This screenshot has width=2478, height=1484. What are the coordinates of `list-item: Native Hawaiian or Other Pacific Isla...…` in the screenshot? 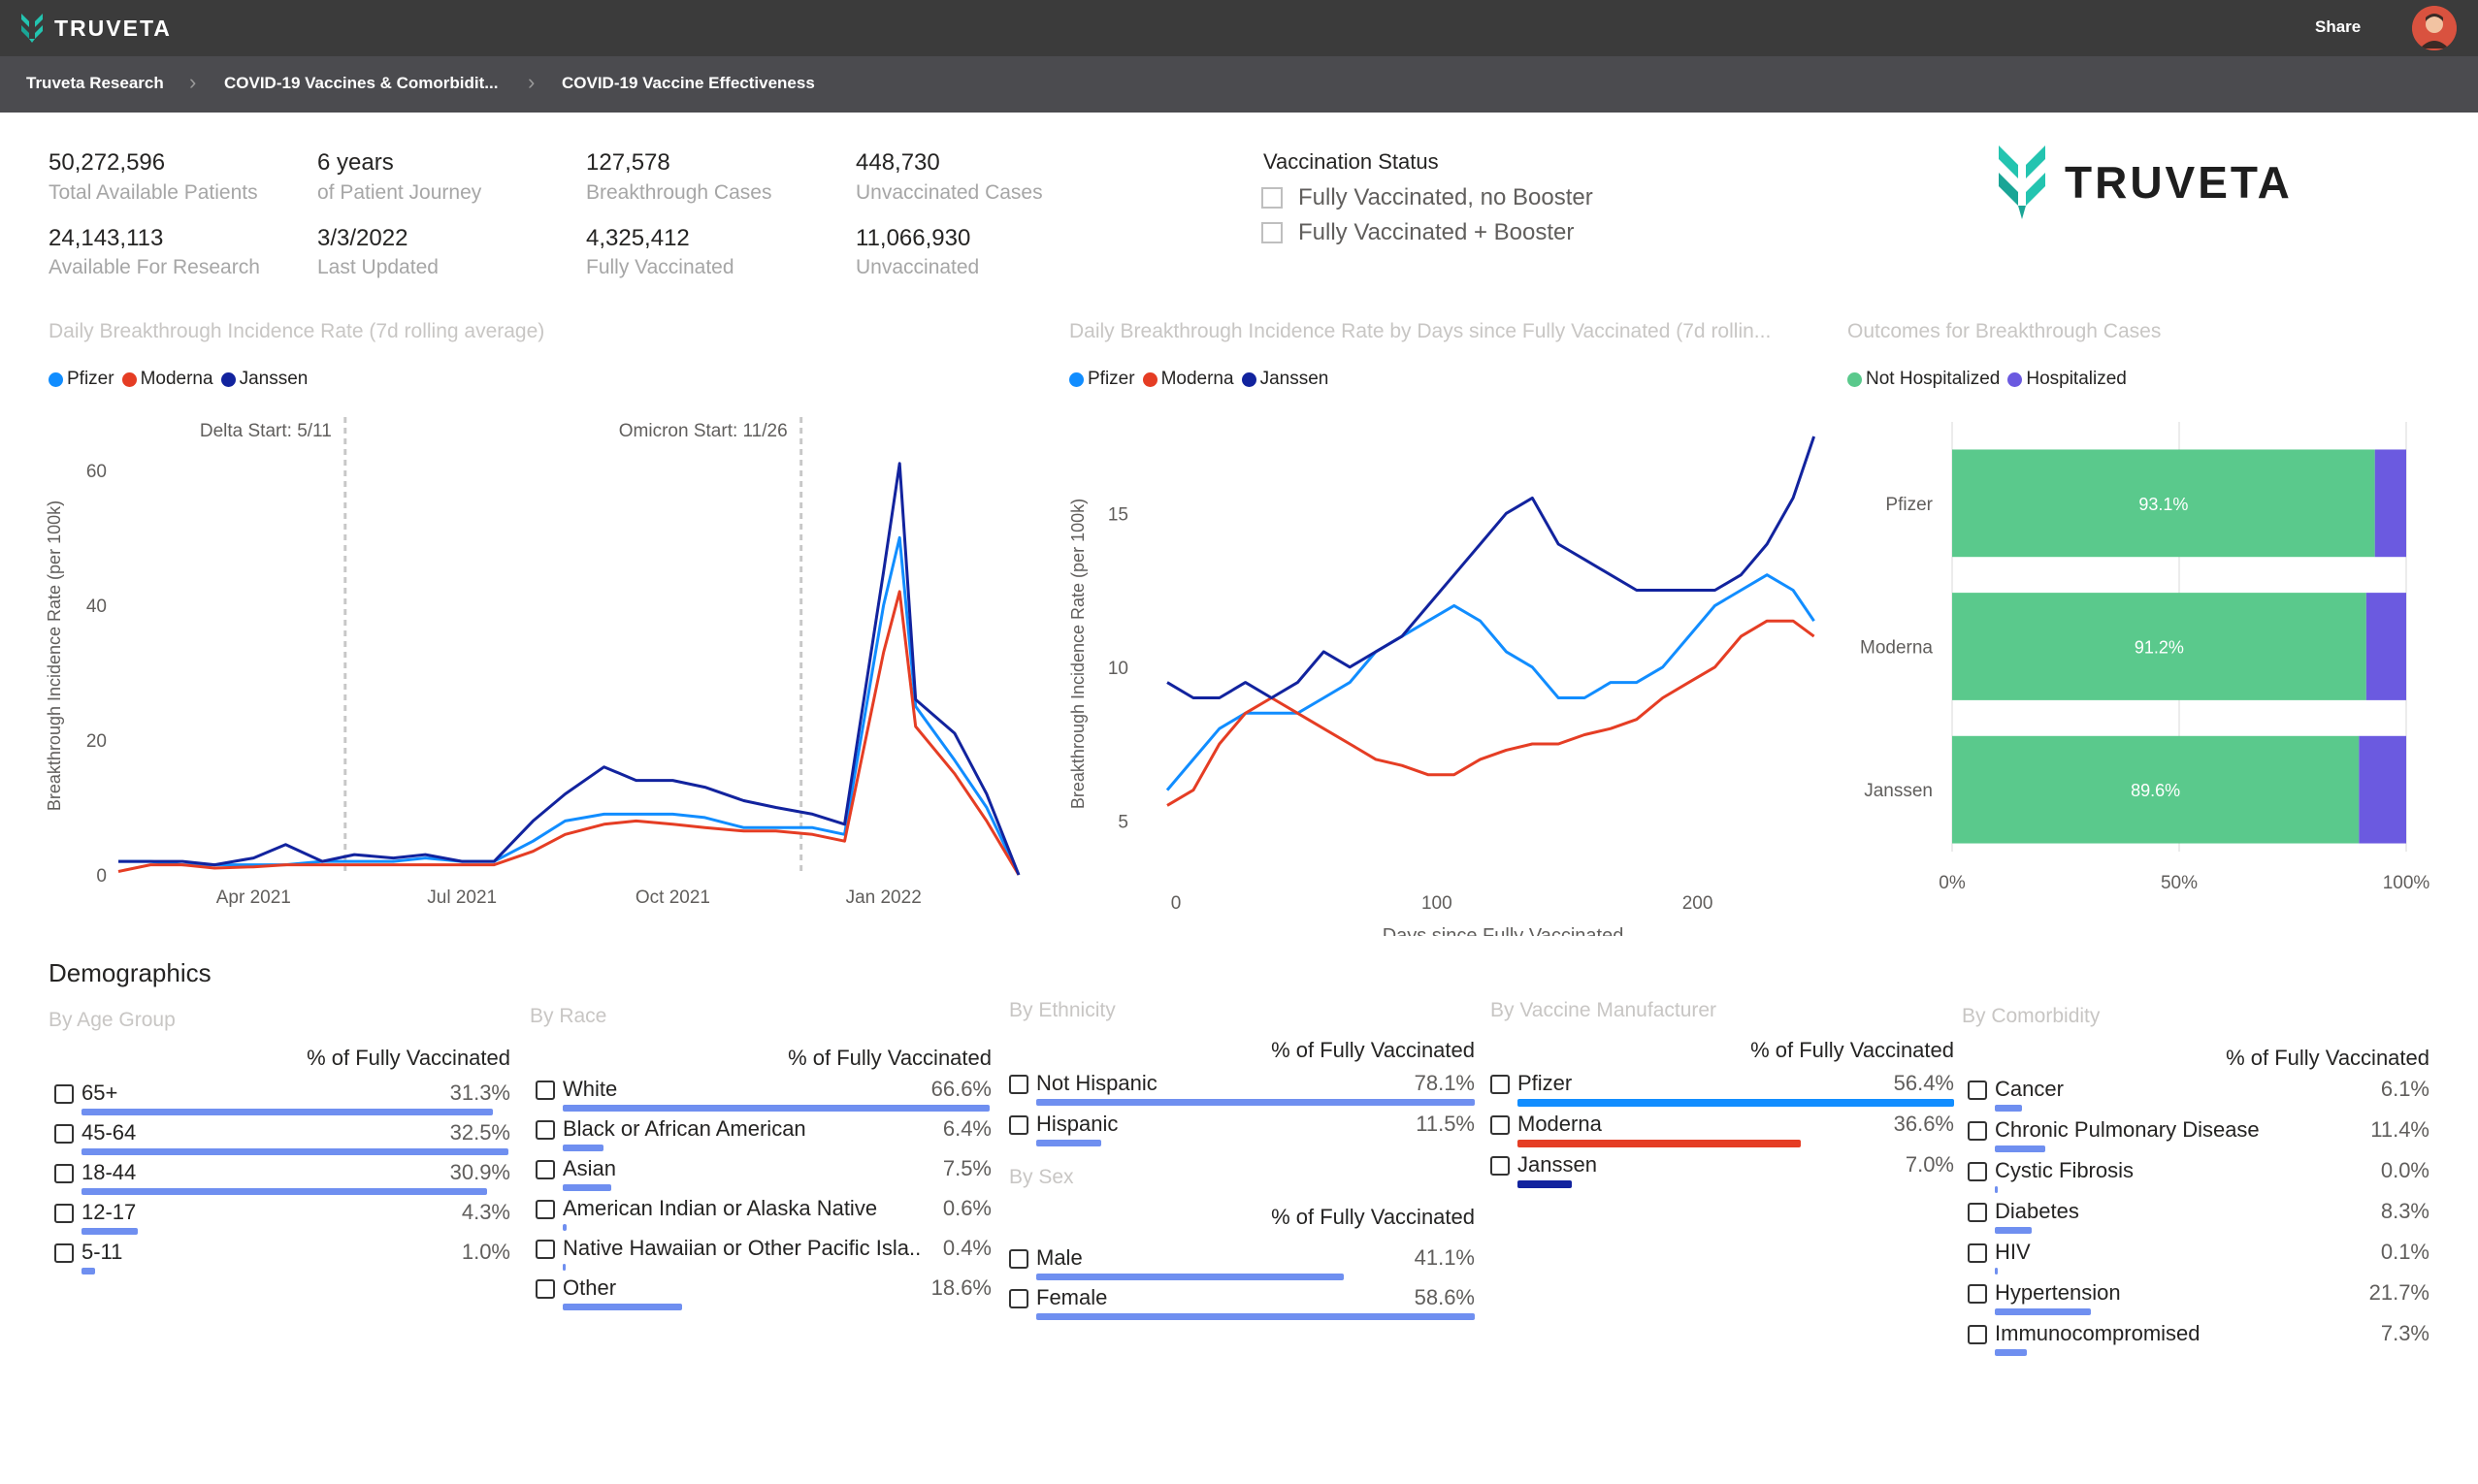 It's located at (764, 1253).